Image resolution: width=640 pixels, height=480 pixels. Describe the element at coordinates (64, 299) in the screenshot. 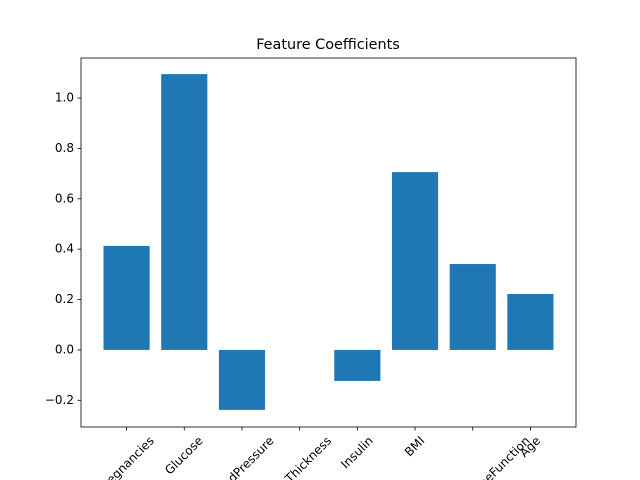

I see `y-tick-label: 0.2` at that location.